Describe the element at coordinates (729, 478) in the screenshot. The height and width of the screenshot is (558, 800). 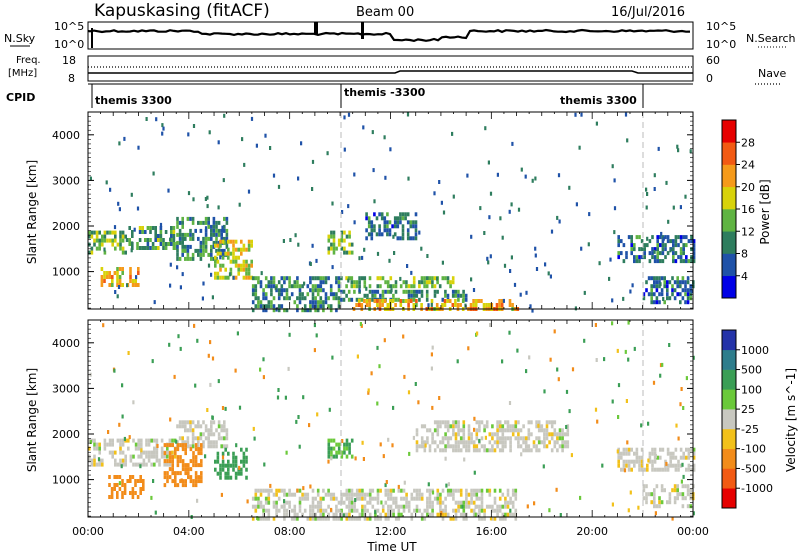
I see `colorbar-swatch` at that location.